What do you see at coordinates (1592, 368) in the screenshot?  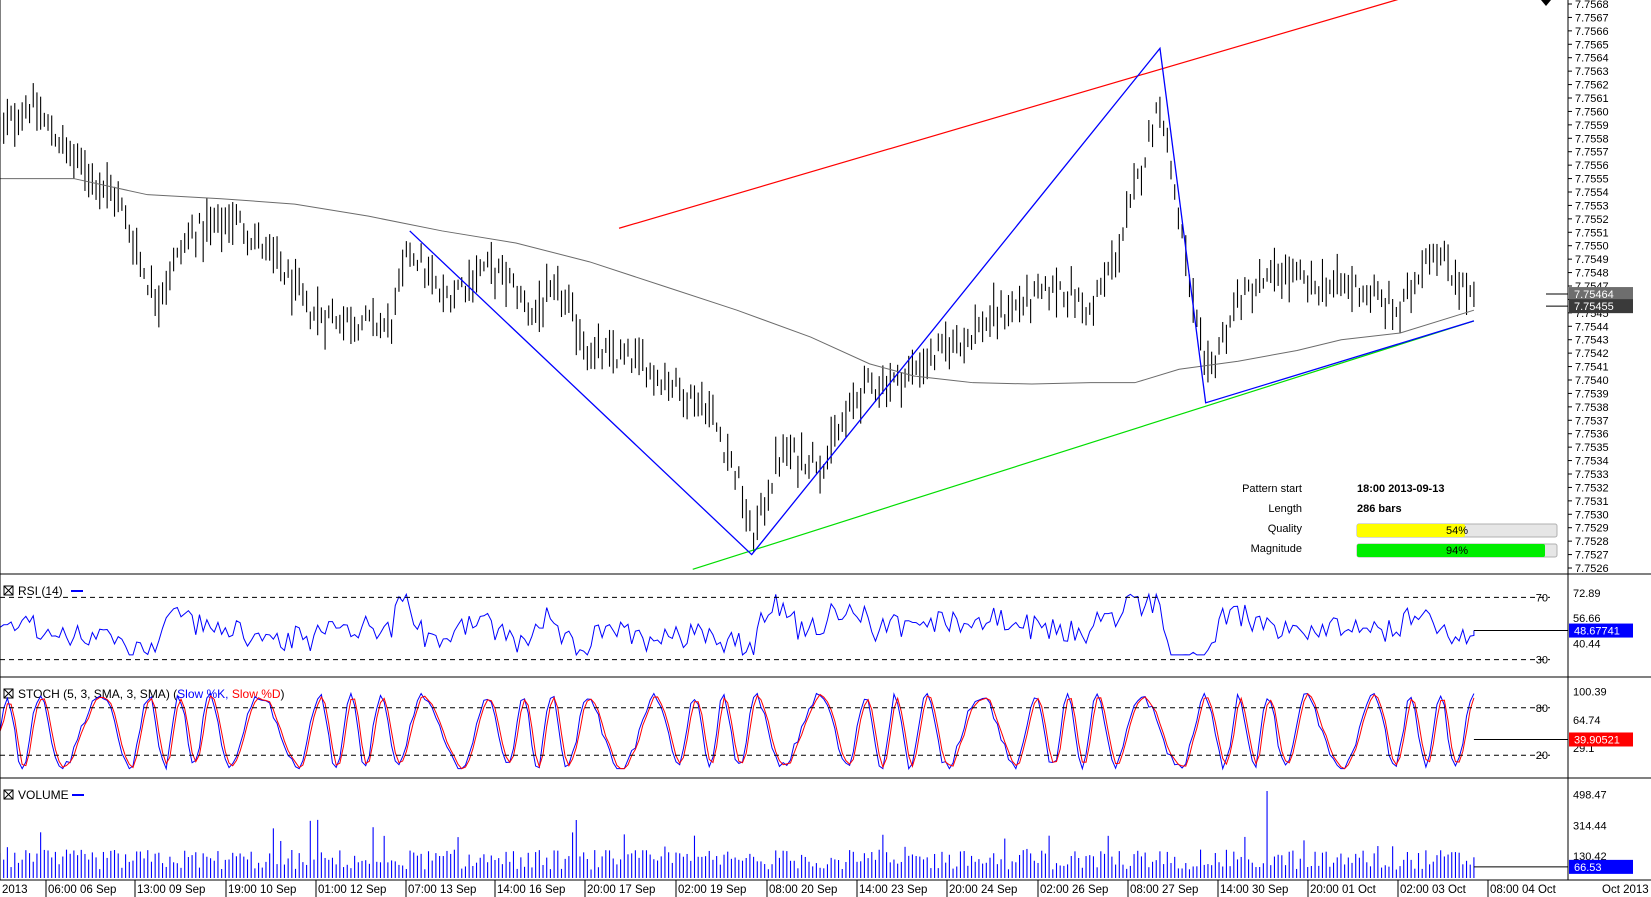 I see `price-tick-label: 7.7541` at bounding box center [1592, 368].